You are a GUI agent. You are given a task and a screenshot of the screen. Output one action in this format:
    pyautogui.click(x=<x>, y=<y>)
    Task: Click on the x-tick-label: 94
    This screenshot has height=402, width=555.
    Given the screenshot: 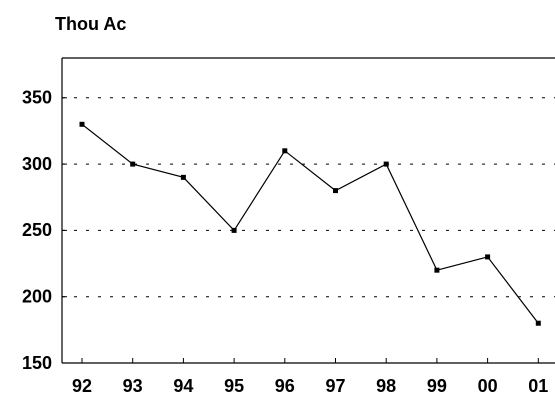 What is the action you would take?
    pyautogui.click(x=183, y=386)
    